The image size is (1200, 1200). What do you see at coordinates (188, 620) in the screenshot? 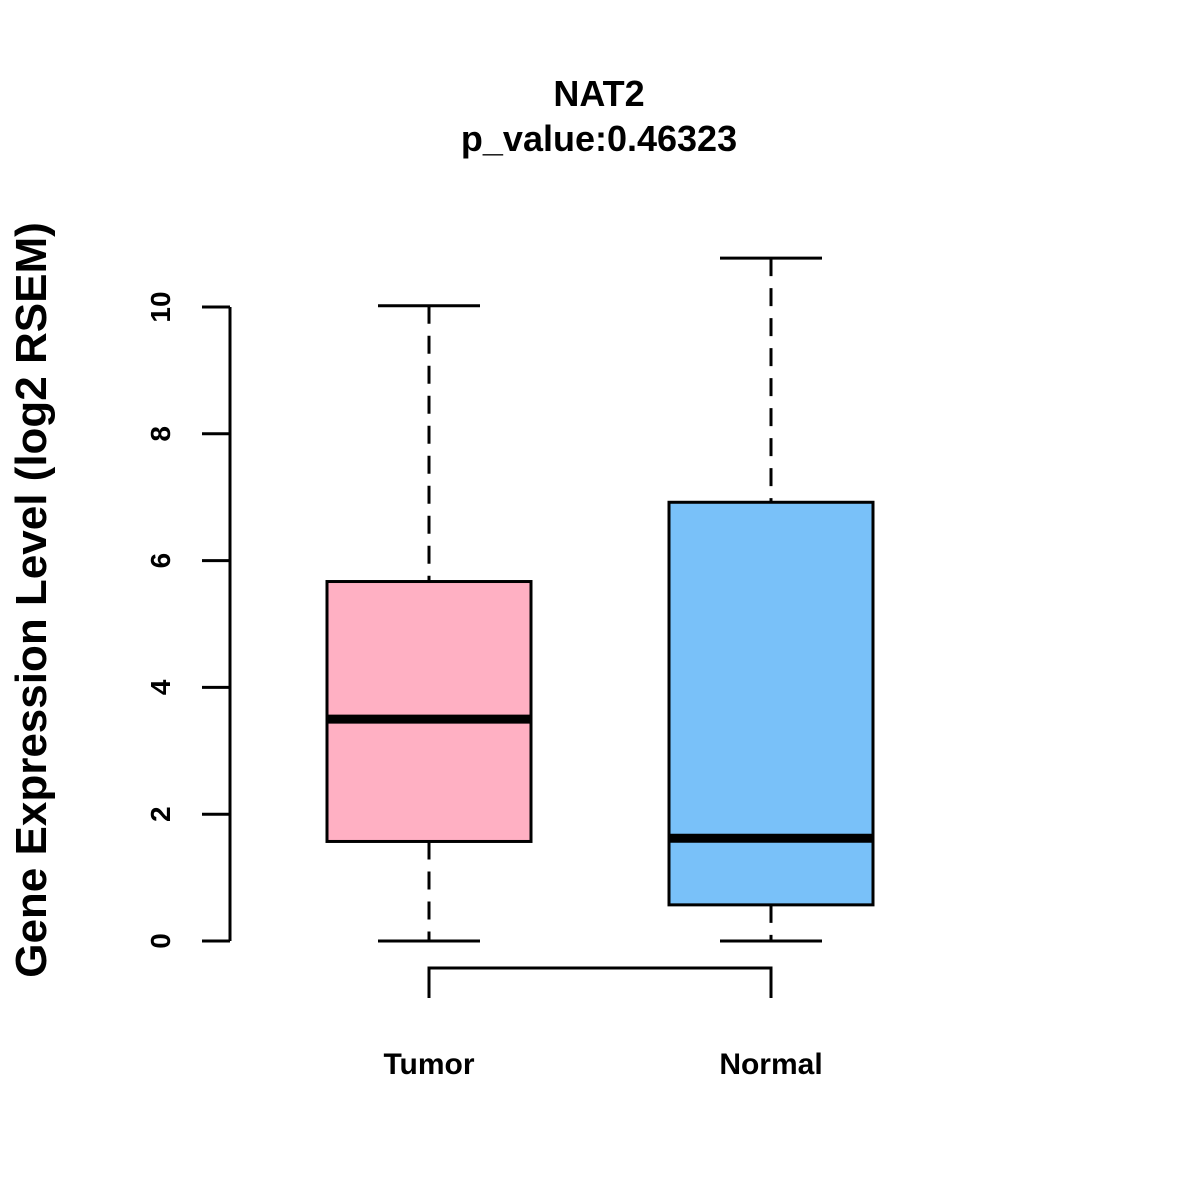
I see `y-axis: 0 2 4 6 8 10` at bounding box center [188, 620].